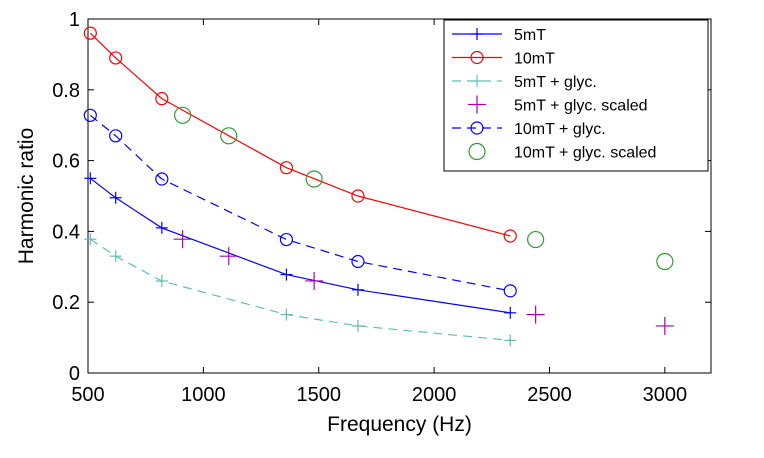 The height and width of the screenshot is (458, 764). I want to click on legend-entry-5mt-glyc-scaled: 5mT + glyc. scaled, so click(558, 105).